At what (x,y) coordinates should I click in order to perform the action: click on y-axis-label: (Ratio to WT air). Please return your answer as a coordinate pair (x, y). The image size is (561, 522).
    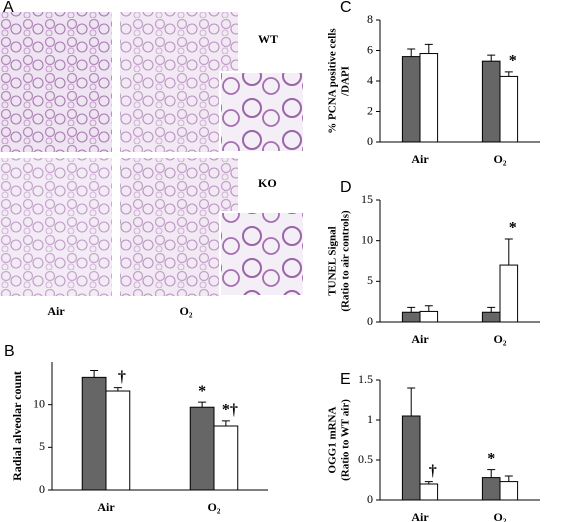
    Looking at the image, I should click on (346, 440).